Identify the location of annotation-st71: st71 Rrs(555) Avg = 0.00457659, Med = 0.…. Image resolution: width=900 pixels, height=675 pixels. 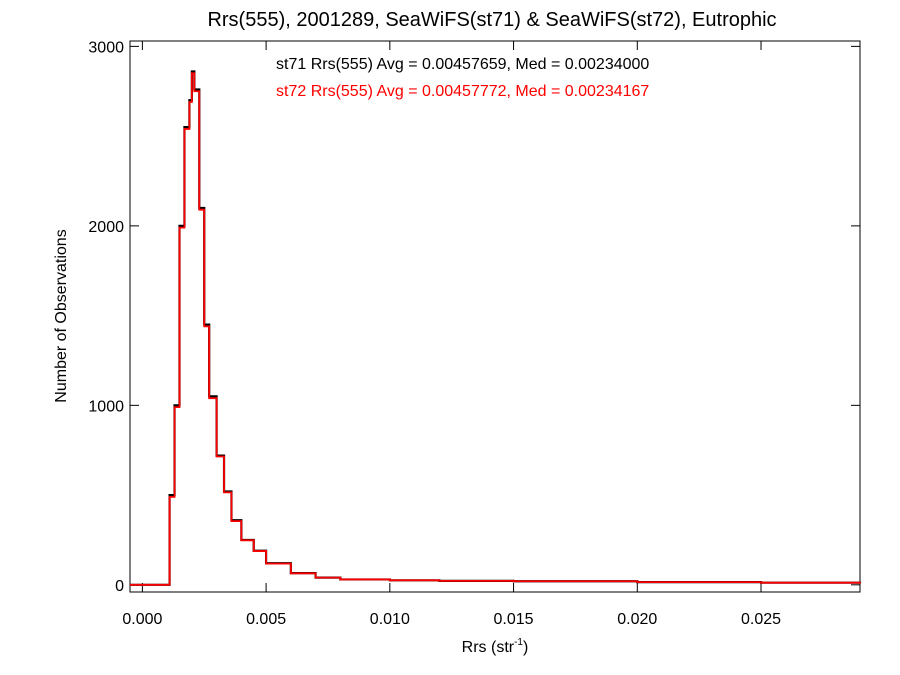
(462, 64).